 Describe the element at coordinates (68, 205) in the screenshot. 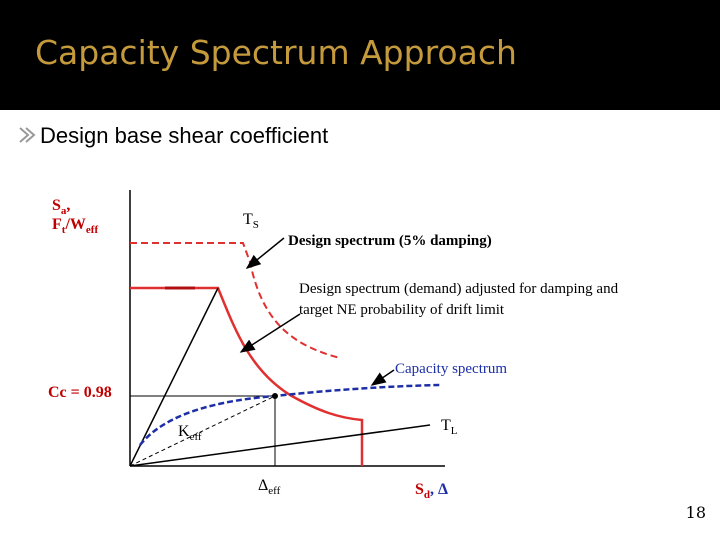

I see `text-part: ,` at that location.